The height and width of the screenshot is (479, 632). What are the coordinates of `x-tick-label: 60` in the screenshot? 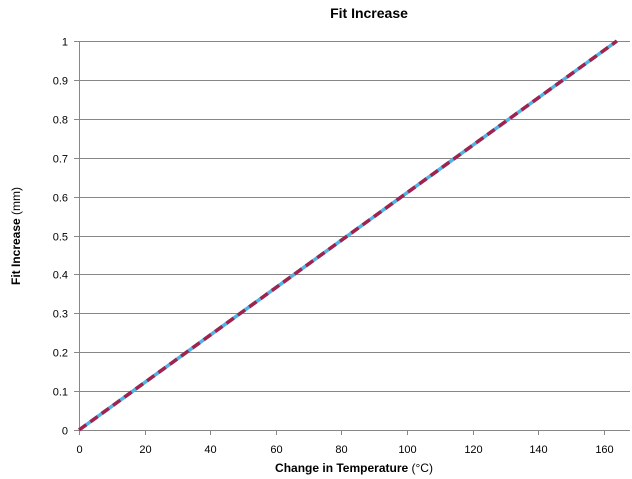 It's located at (276, 450).